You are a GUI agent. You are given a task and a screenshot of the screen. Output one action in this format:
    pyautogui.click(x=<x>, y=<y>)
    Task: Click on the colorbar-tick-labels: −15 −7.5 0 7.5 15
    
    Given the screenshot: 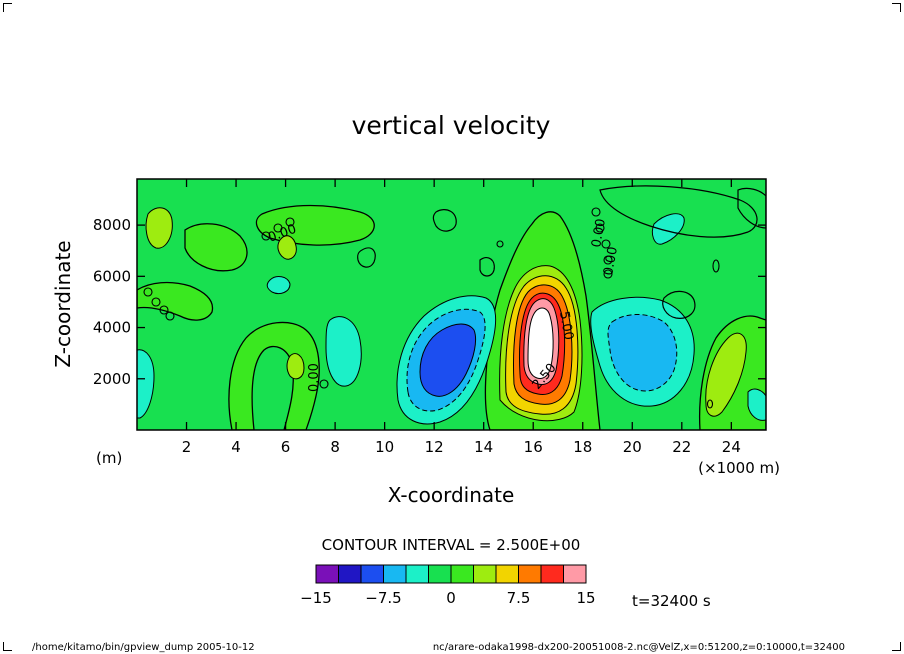 What is the action you would take?
    pyautogui.click(x=447, y=598)
    